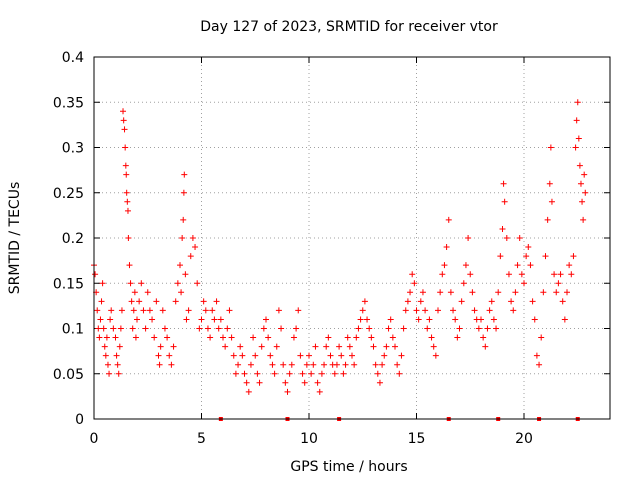 The width and height of the screenshot is (640, 480). I want to click on x-tick-label: 20, so click(524, 439).